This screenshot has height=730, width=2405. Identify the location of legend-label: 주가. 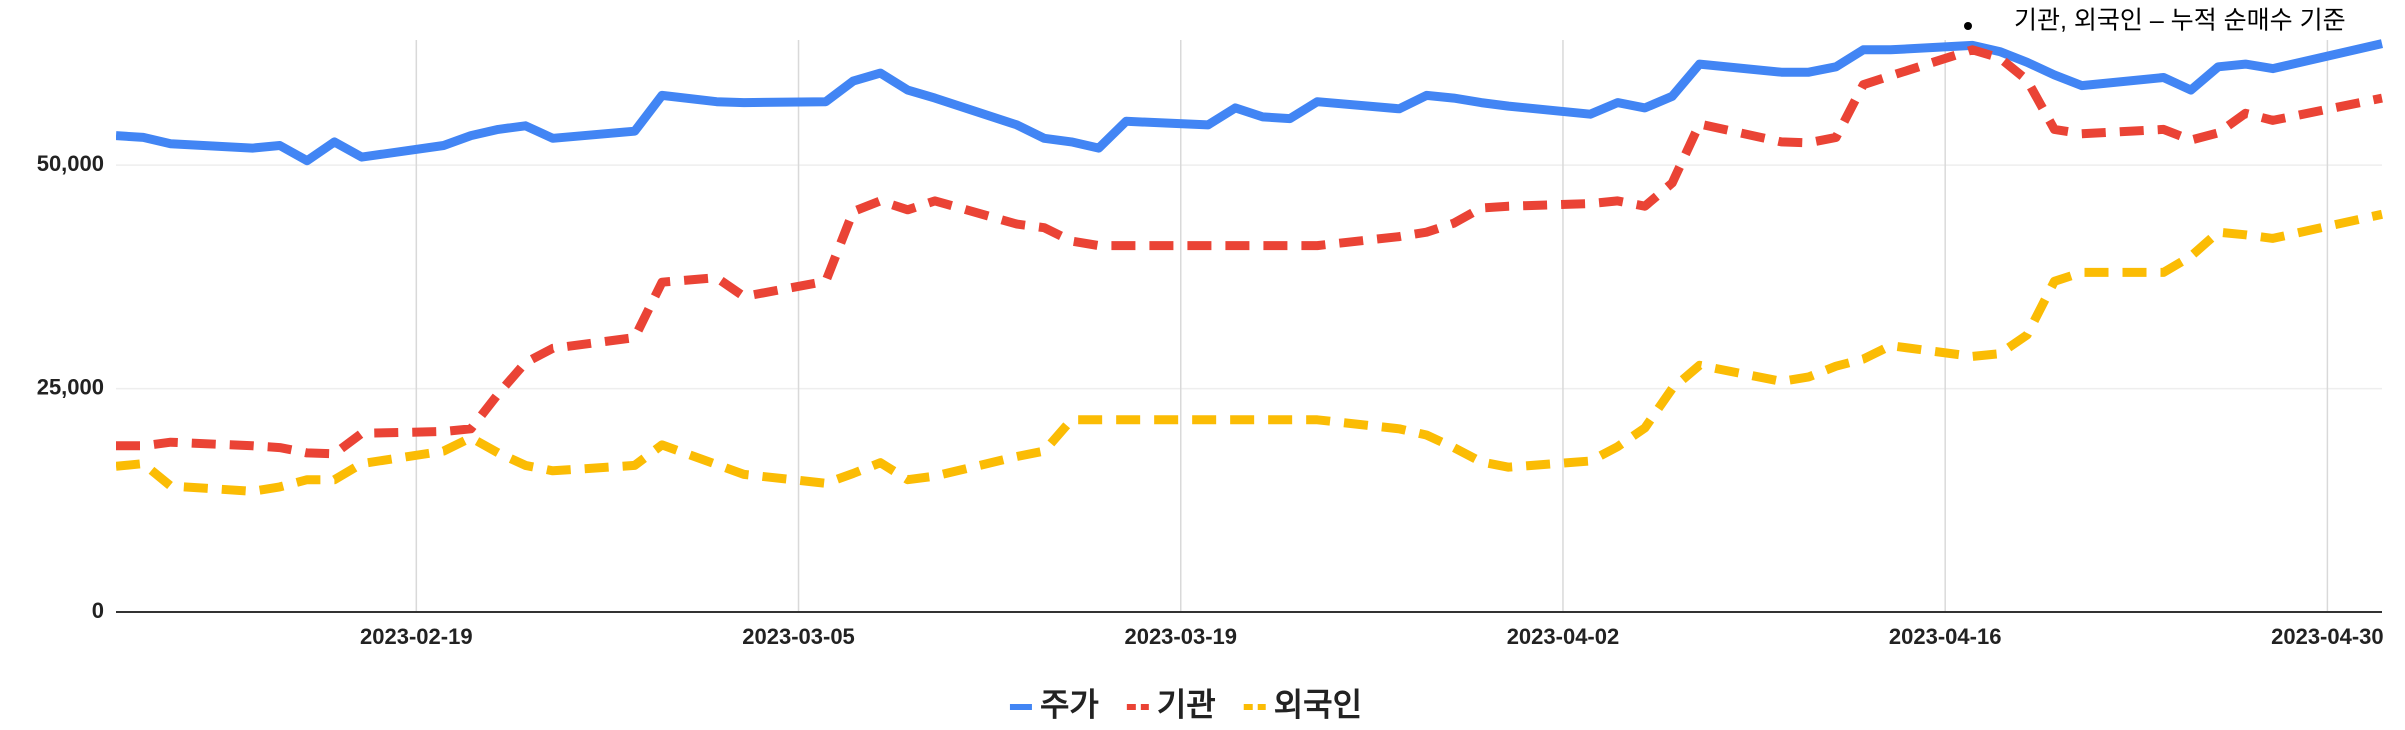
(1069, 704).